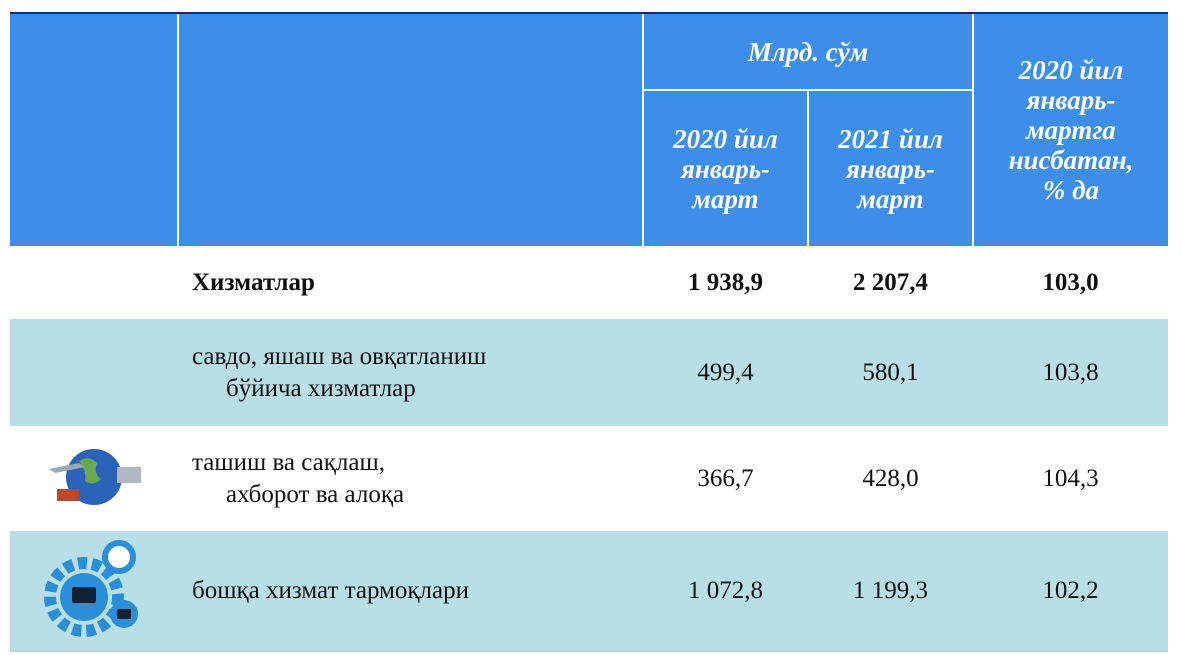 The height and width of the screenshot is (655, 1181). Describe the element at coordinates (1070, 372) in the screenshot. I see `value-cell: 103,8` at that location.